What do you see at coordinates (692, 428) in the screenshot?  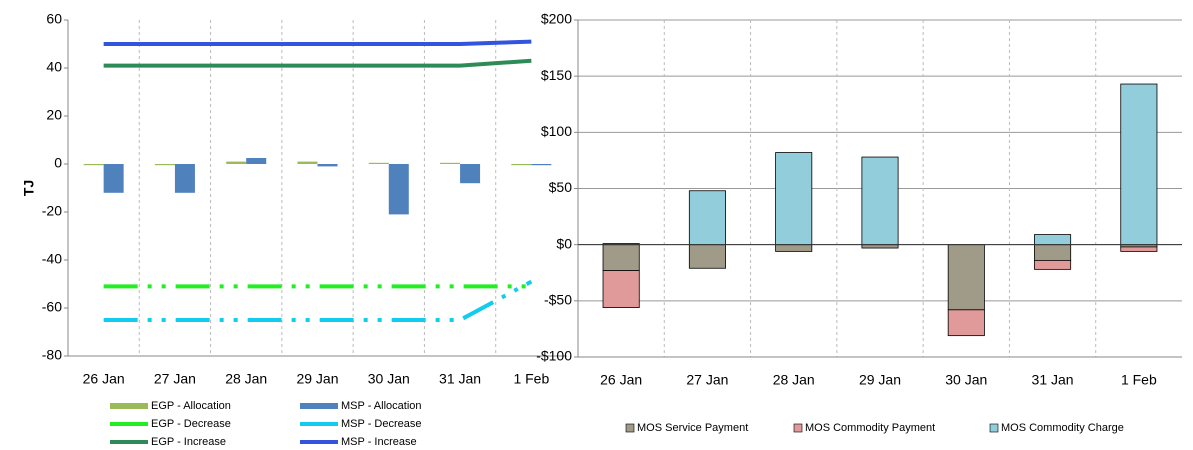 I see `legend-label: MOS Service Payment` at bounding box center [692, 428].